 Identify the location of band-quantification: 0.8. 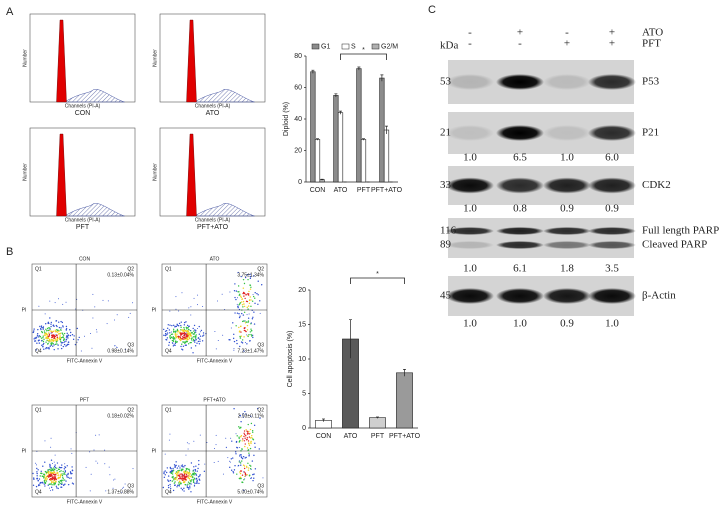
(520, 209).